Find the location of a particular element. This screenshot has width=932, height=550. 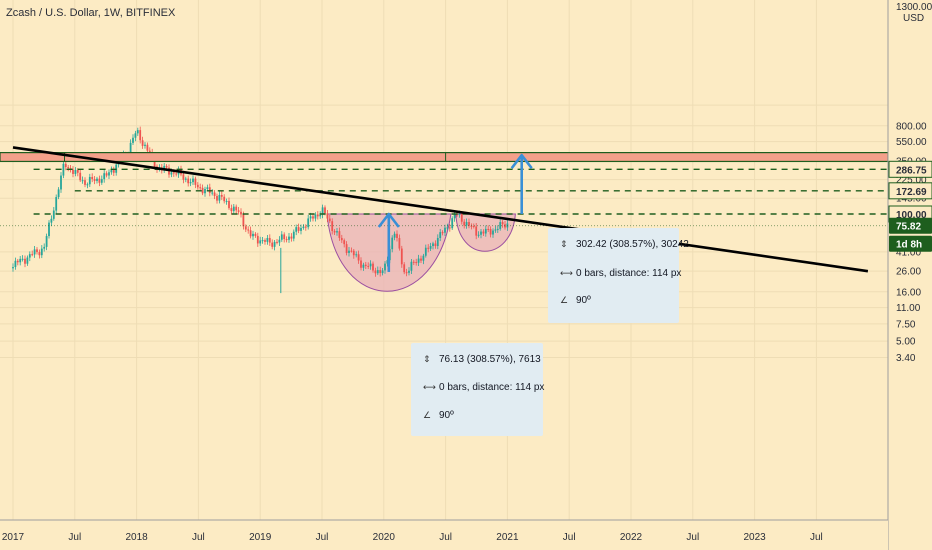

range-row: ⇕ 302.42 (308.57%), 30242 is located at coordinates (624, 245).